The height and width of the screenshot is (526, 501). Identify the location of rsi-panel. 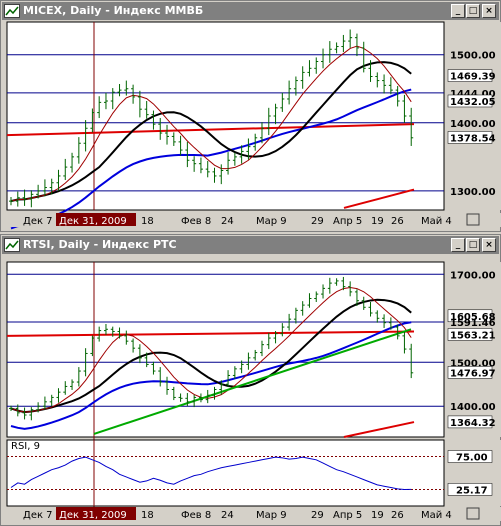
(225, 473).